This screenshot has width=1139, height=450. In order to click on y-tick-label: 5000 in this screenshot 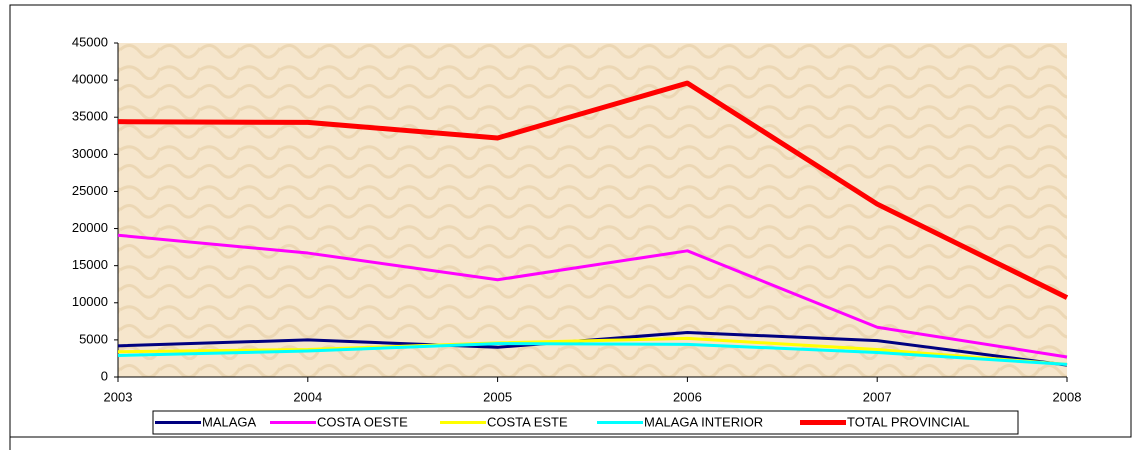, I will do `click(93, 338)`.